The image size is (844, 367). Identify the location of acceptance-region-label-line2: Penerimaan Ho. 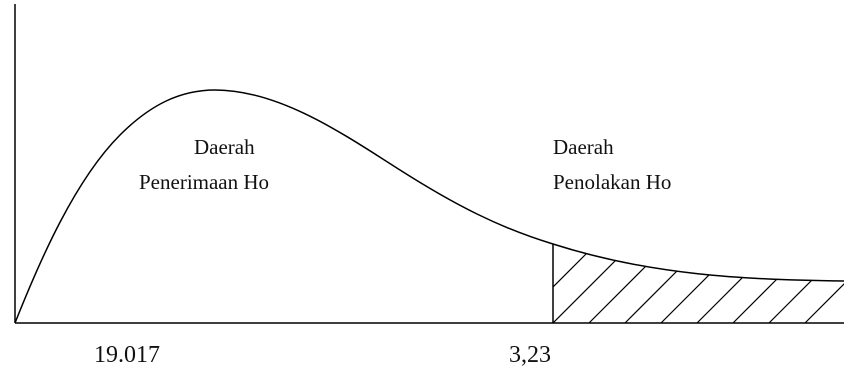
(204, 182).